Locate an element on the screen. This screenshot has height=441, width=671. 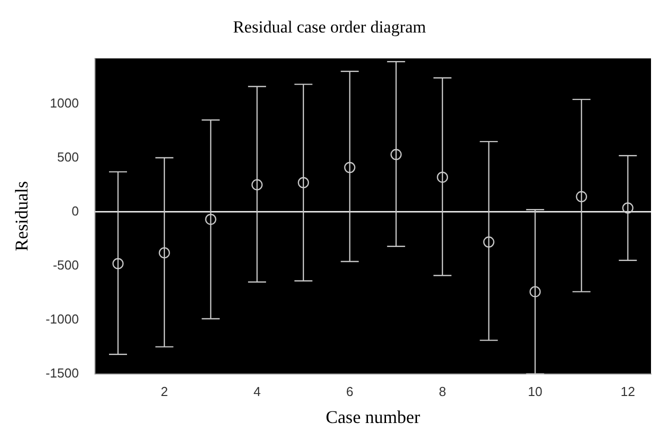
chart-title: Residual case order diagram is located at coordinates (329, 27).